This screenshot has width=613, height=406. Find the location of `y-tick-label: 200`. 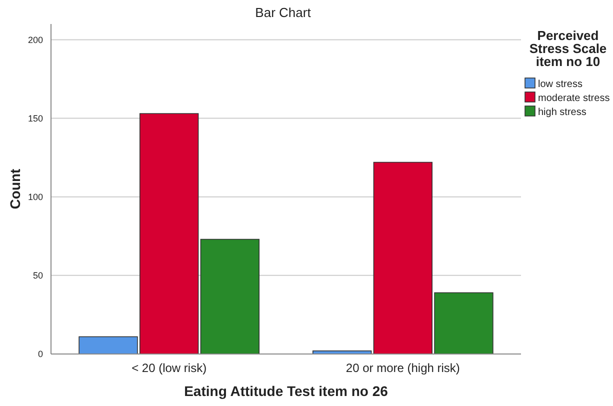

y-tick-label: 200 is located at coordinates (35, 39).